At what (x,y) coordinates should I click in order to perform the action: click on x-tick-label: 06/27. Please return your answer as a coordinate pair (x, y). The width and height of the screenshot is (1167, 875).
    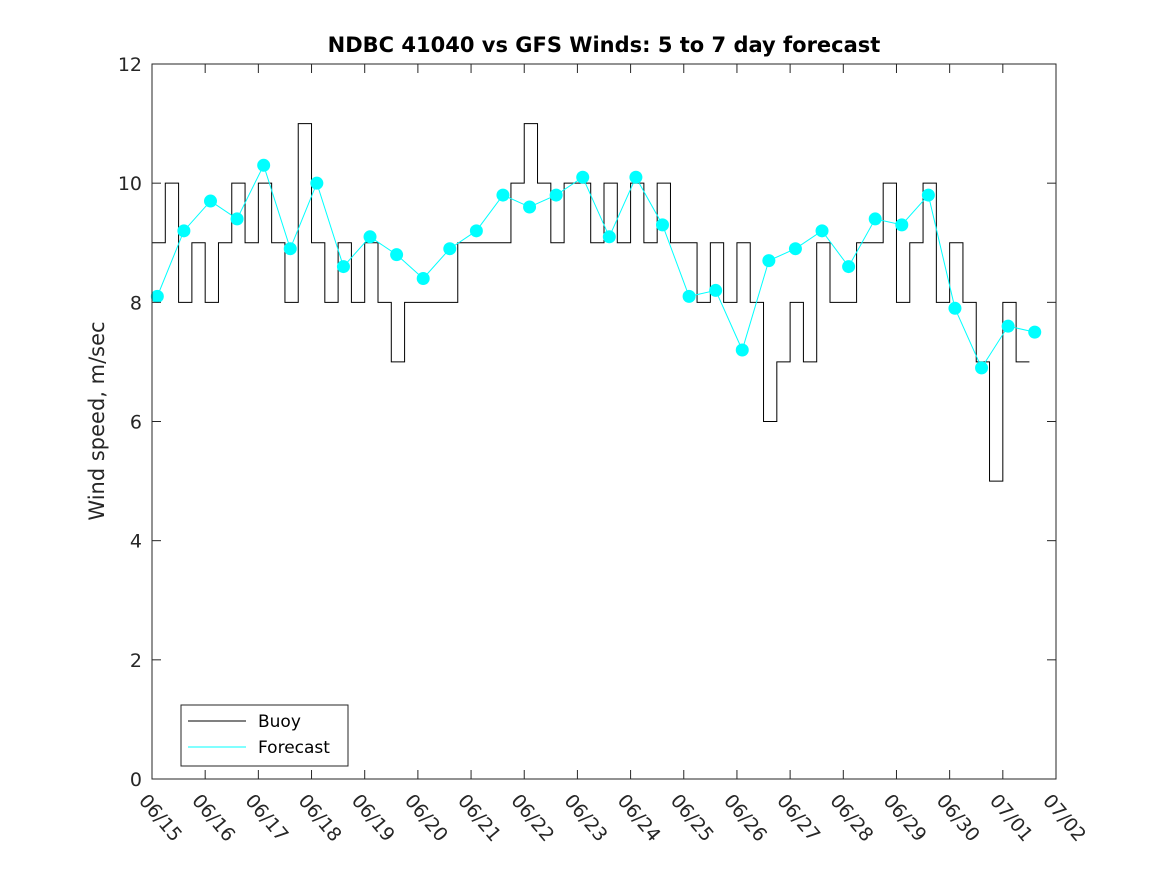
    Looking at the image, I should click on (798, 818).